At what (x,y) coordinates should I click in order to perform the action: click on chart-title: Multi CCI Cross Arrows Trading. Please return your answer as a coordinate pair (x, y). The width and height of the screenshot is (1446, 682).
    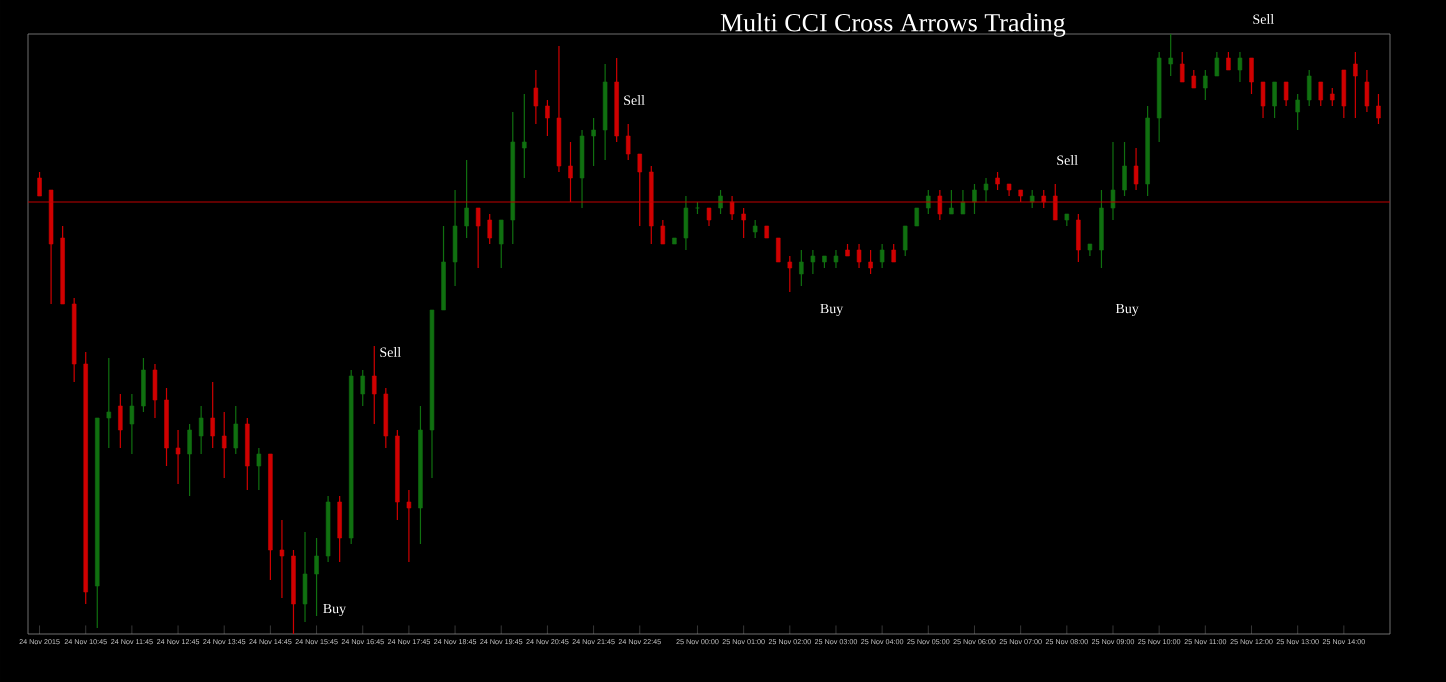
    Looking at the image, I should click on (893, 25).